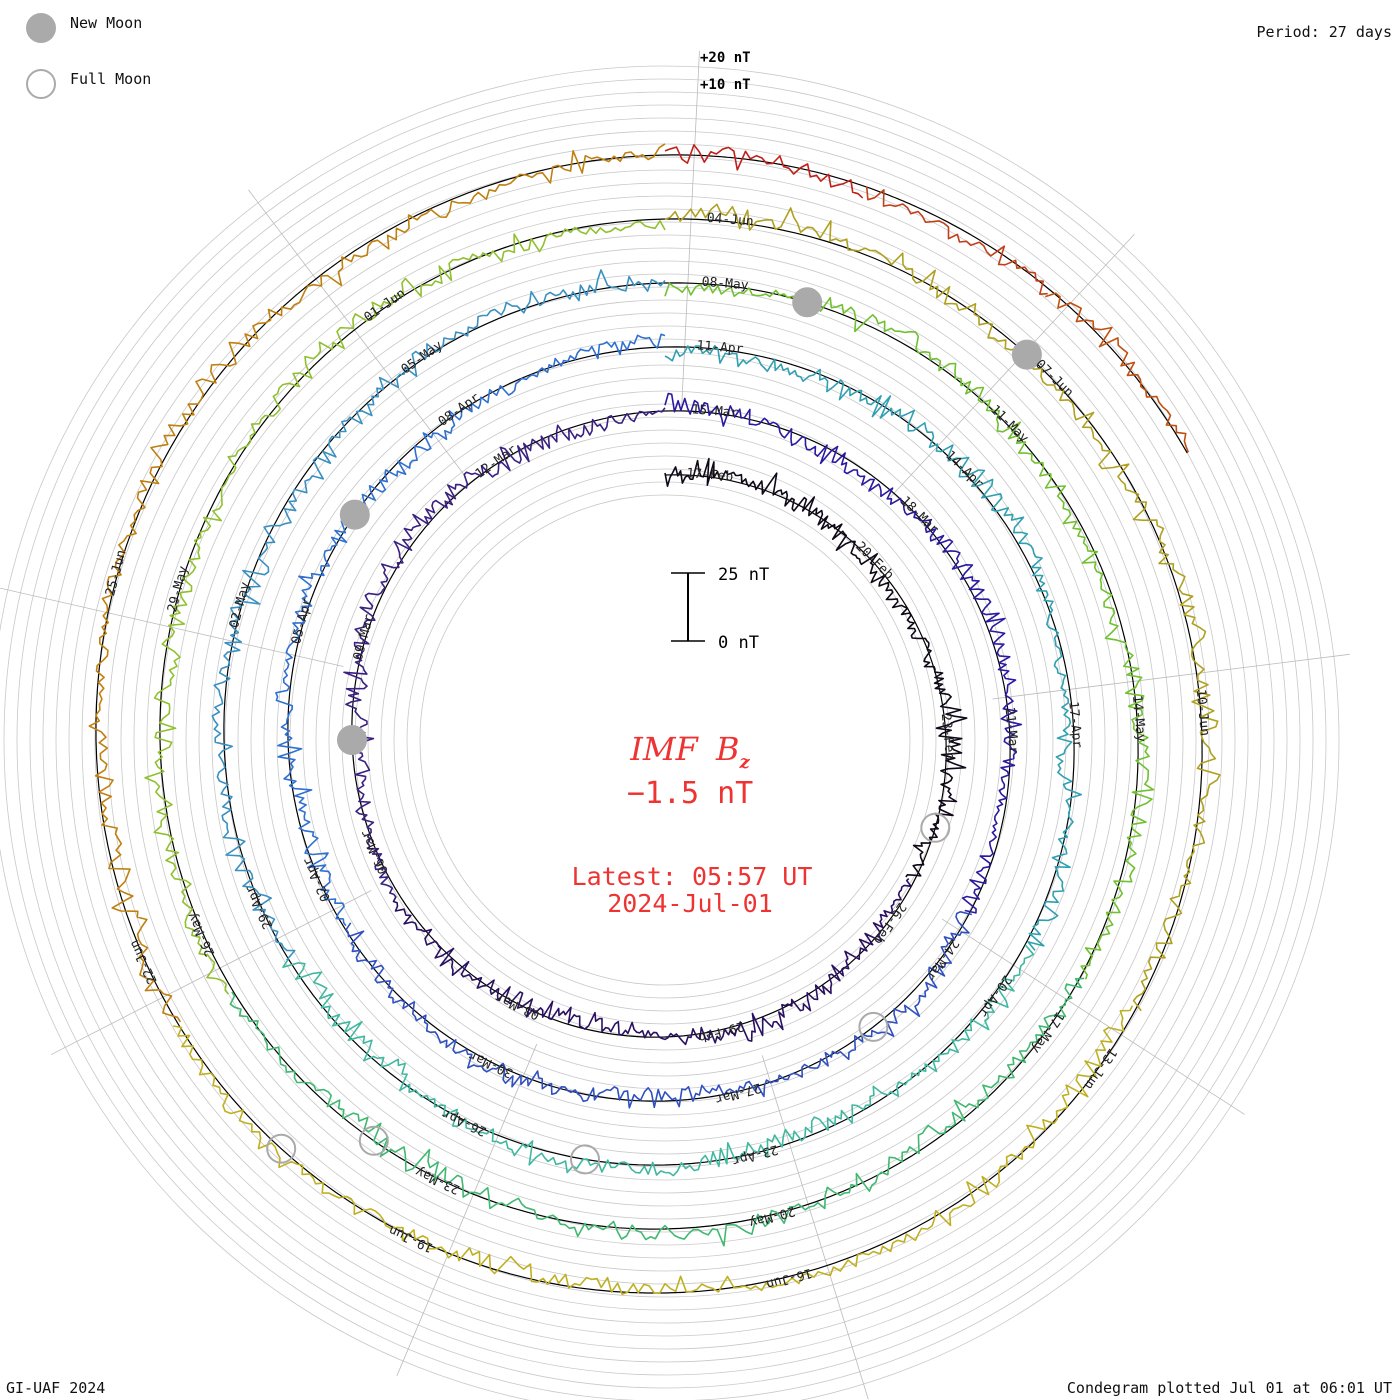  Describe the element at coordinates (144, 961) in the screenshot. I see `date-label: 22-Jun` at that location.